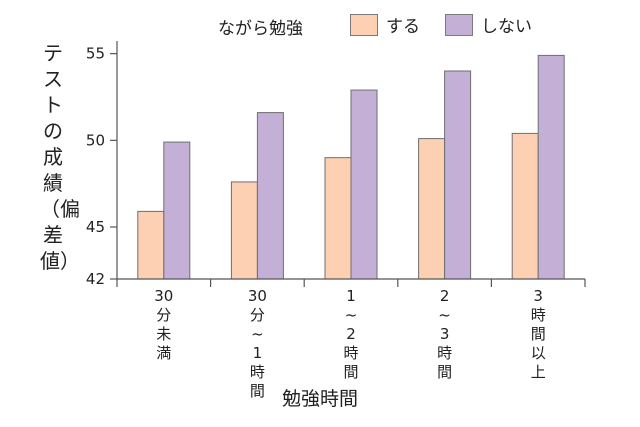 This screenshot has height=427, width=640. I want to click on x-axis-label: 勉強時間, so click(319, 399).